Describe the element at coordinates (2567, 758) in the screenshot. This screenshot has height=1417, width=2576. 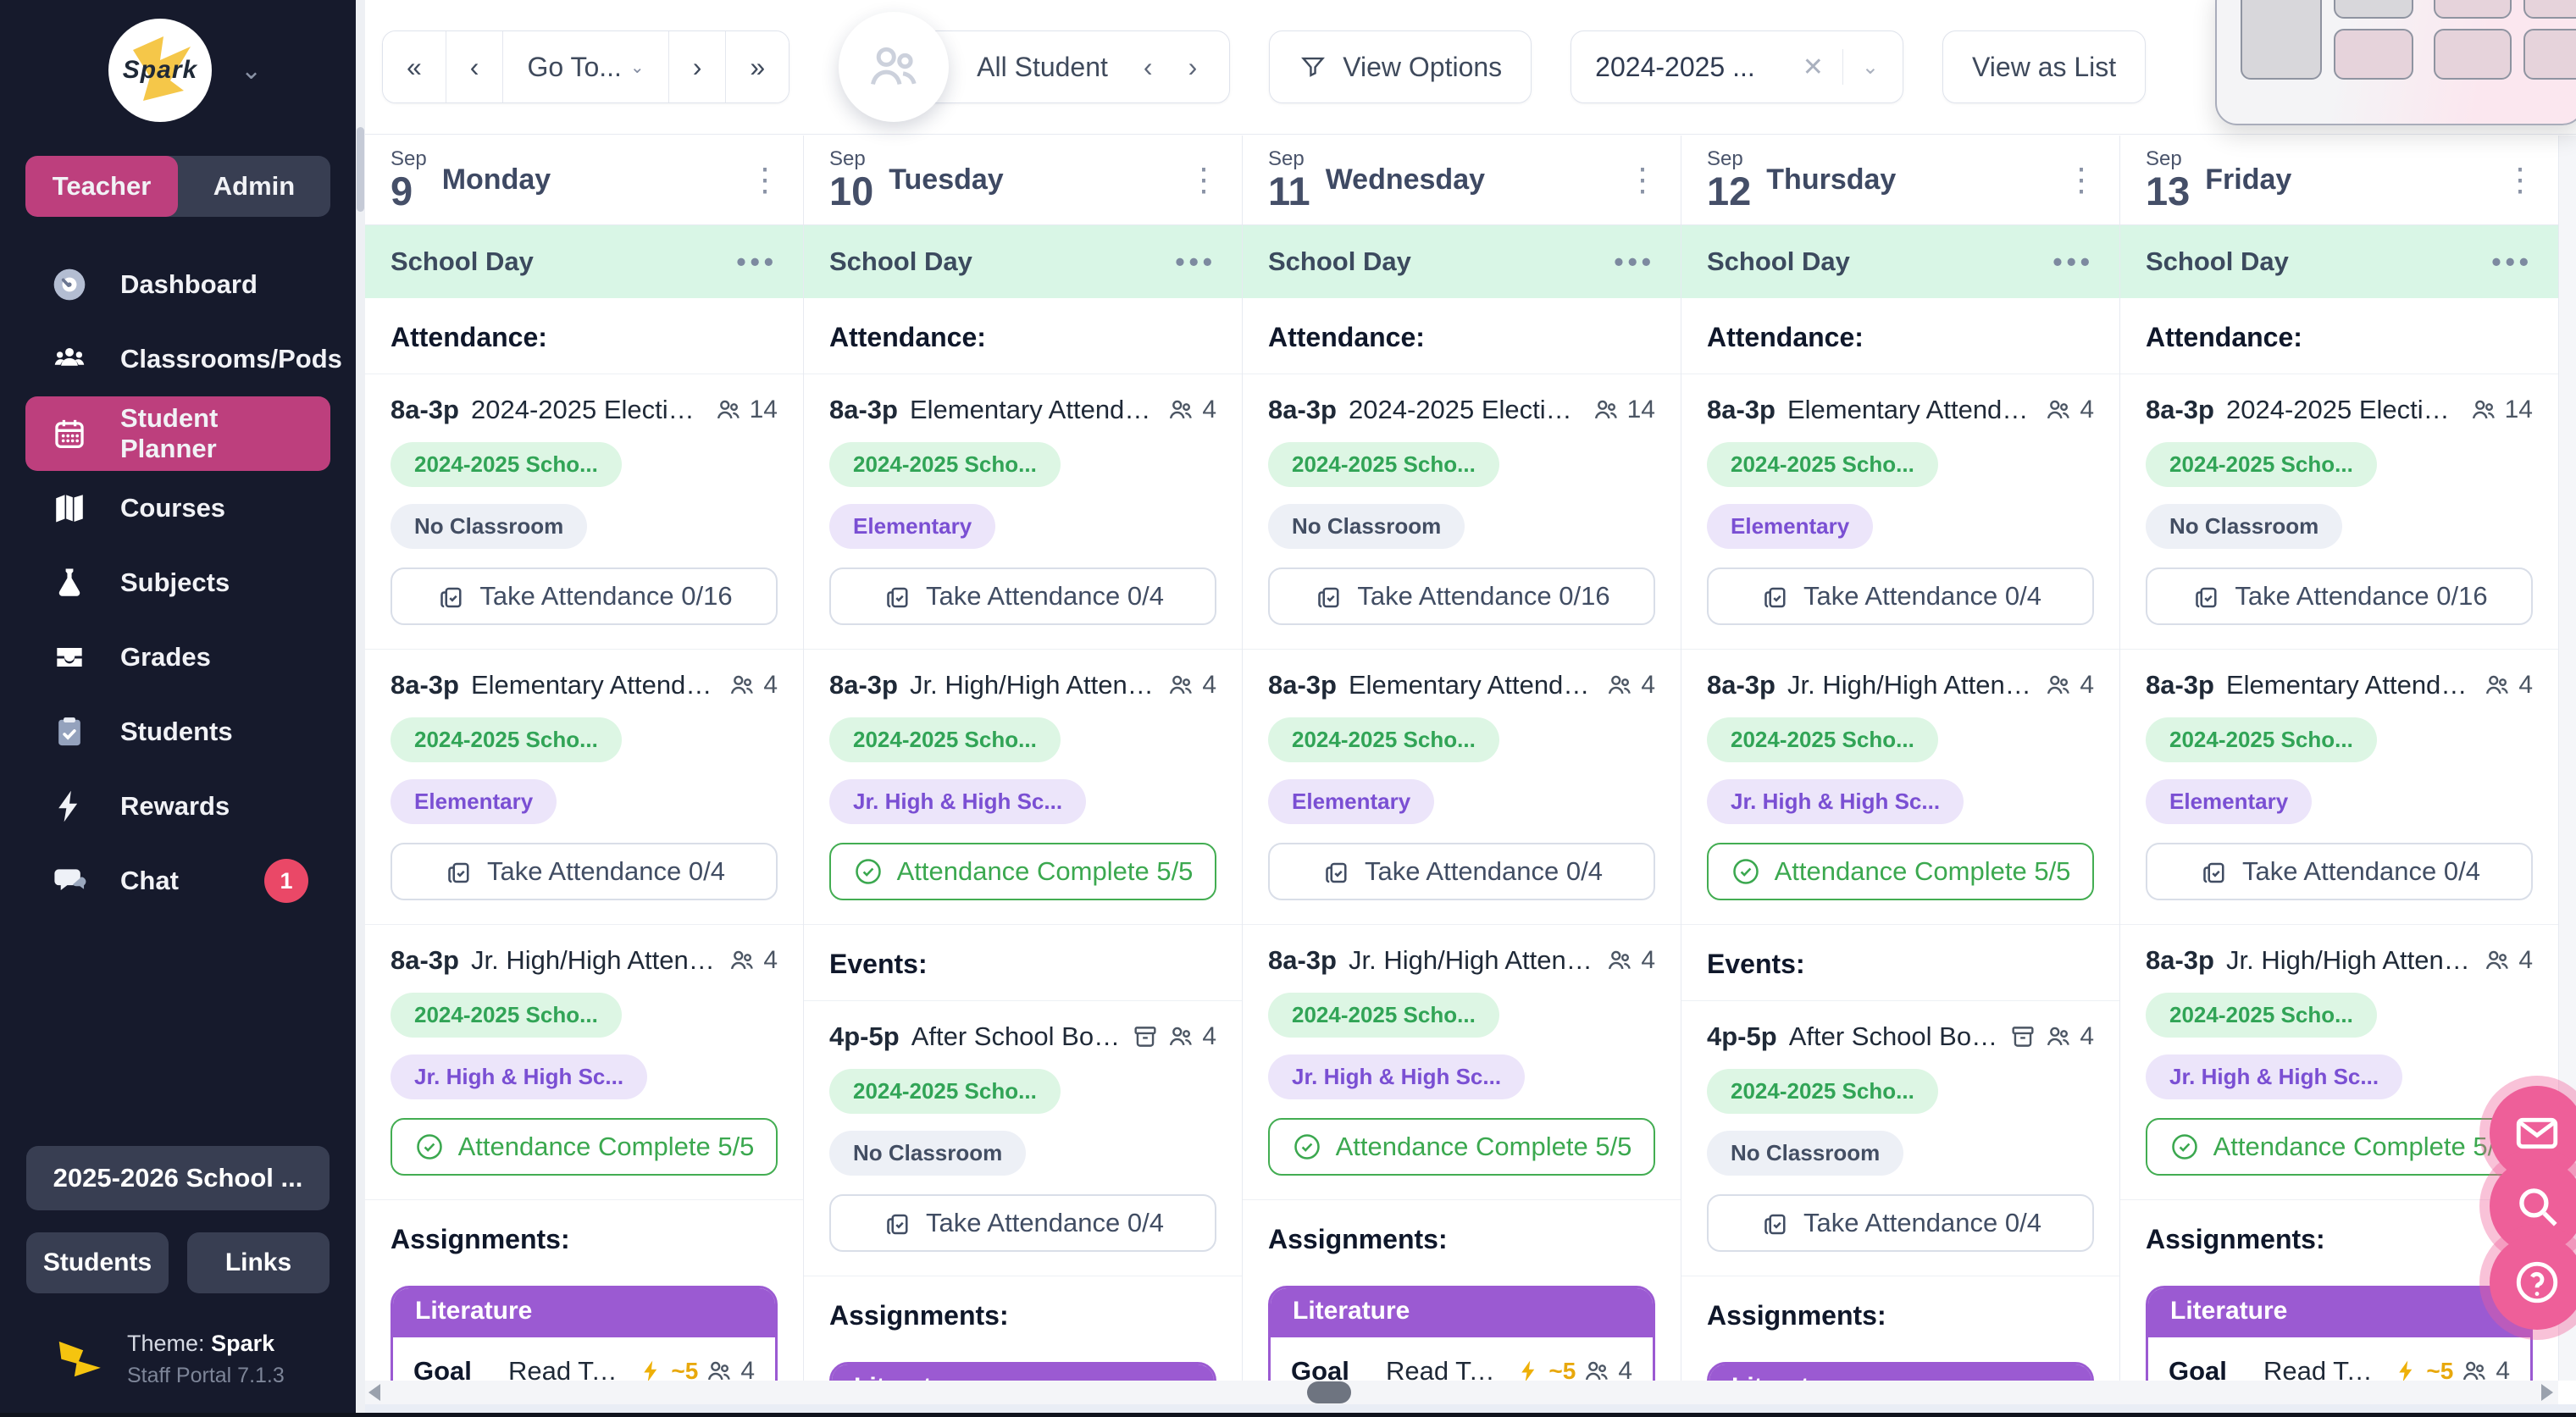
I see `board-vertical-scrollbar` at that location.